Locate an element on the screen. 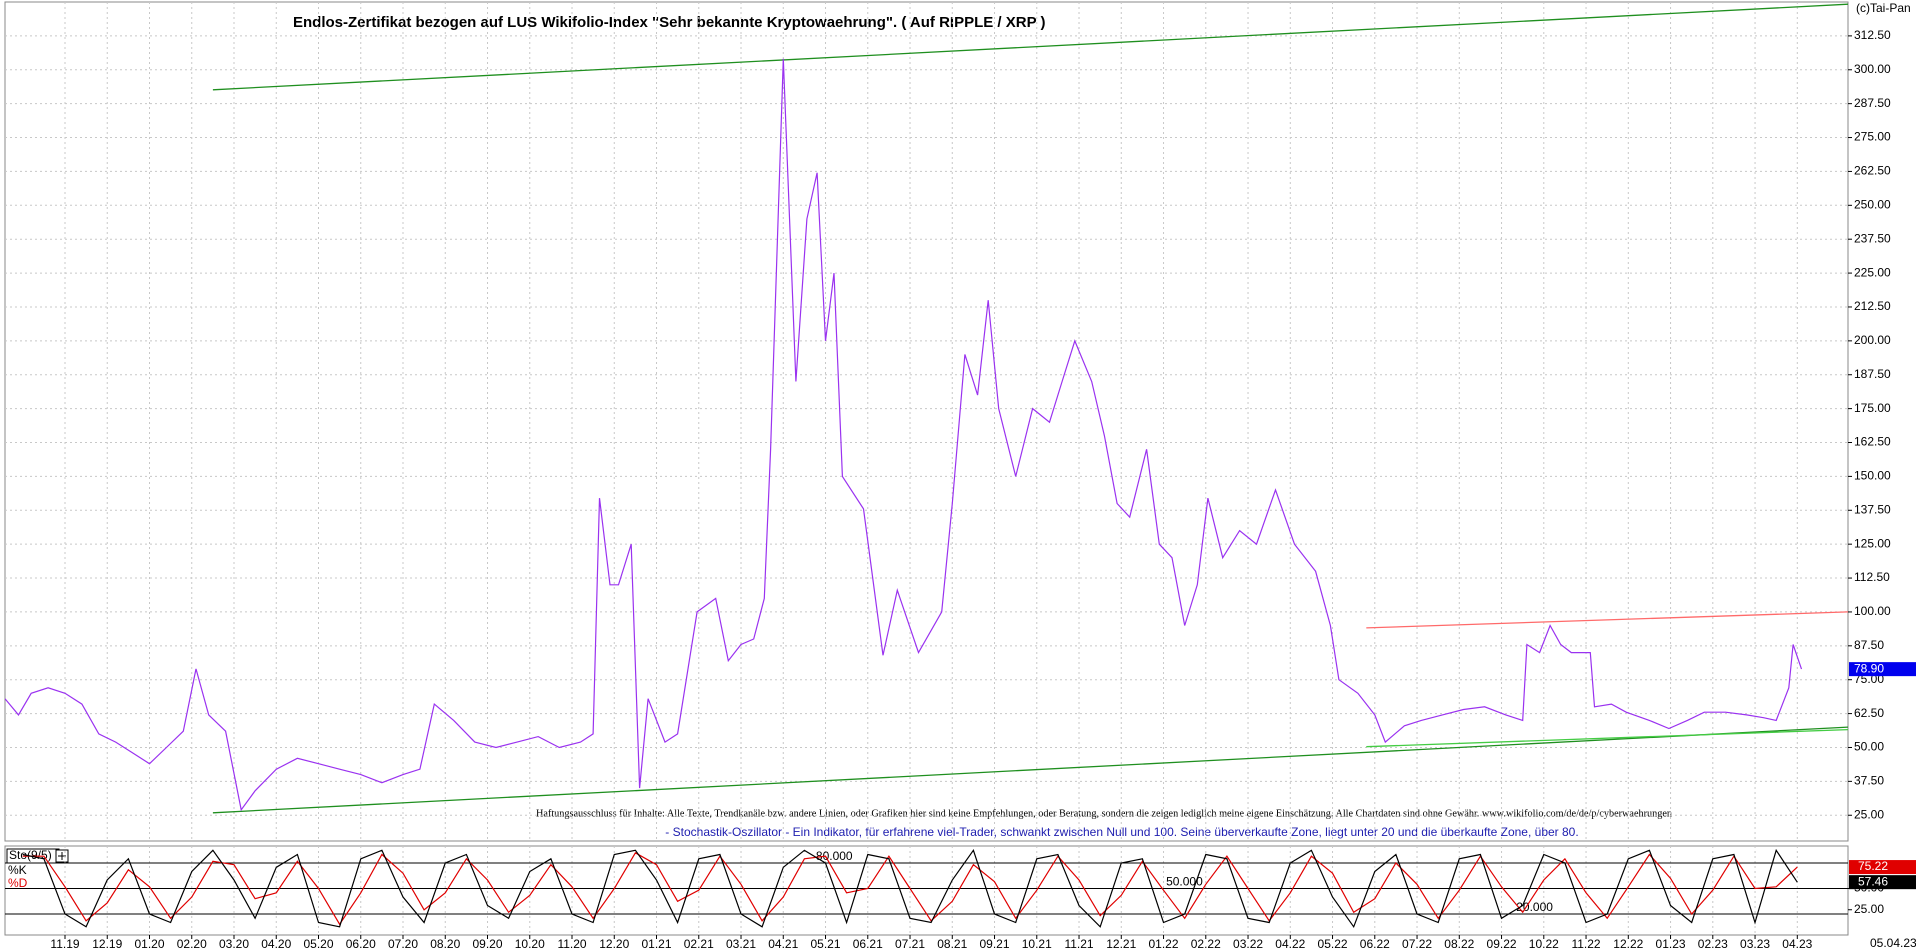  x-tick-label: 03.23 is located at coordinates (1755, 944).